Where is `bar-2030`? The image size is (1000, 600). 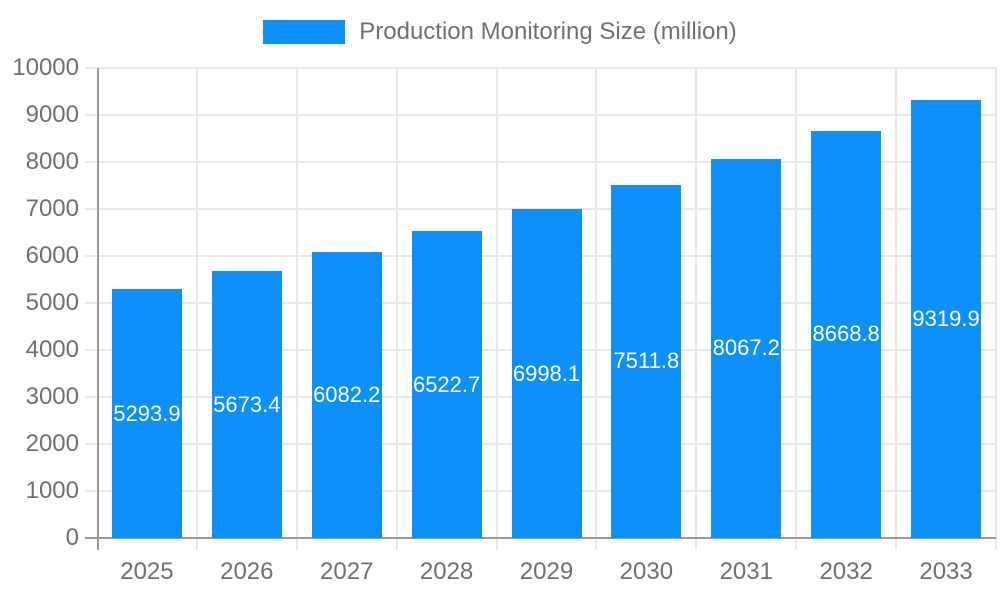
bar-2030 is located at coordinates (646, 361).